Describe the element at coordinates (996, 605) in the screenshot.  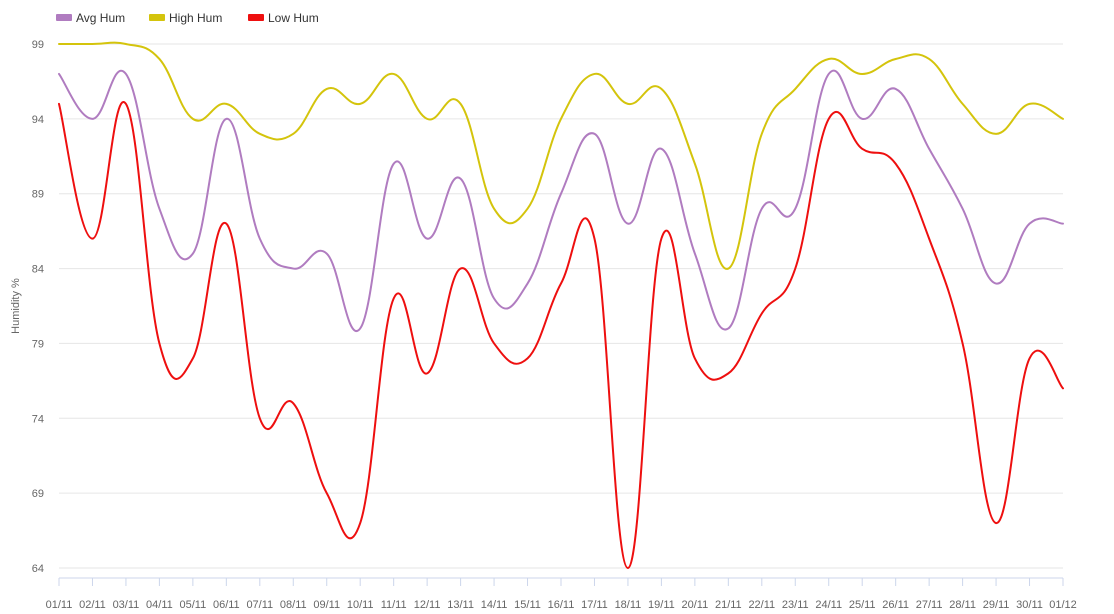
I see `x-tick-label: 29/11` at that location.